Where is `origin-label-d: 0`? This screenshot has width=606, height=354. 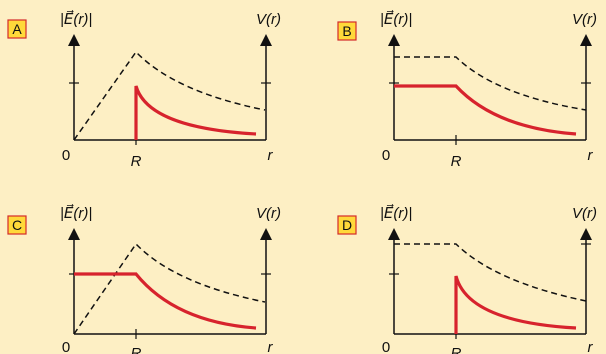 origin-label-d: 0 is located at coordinates (386, 346).